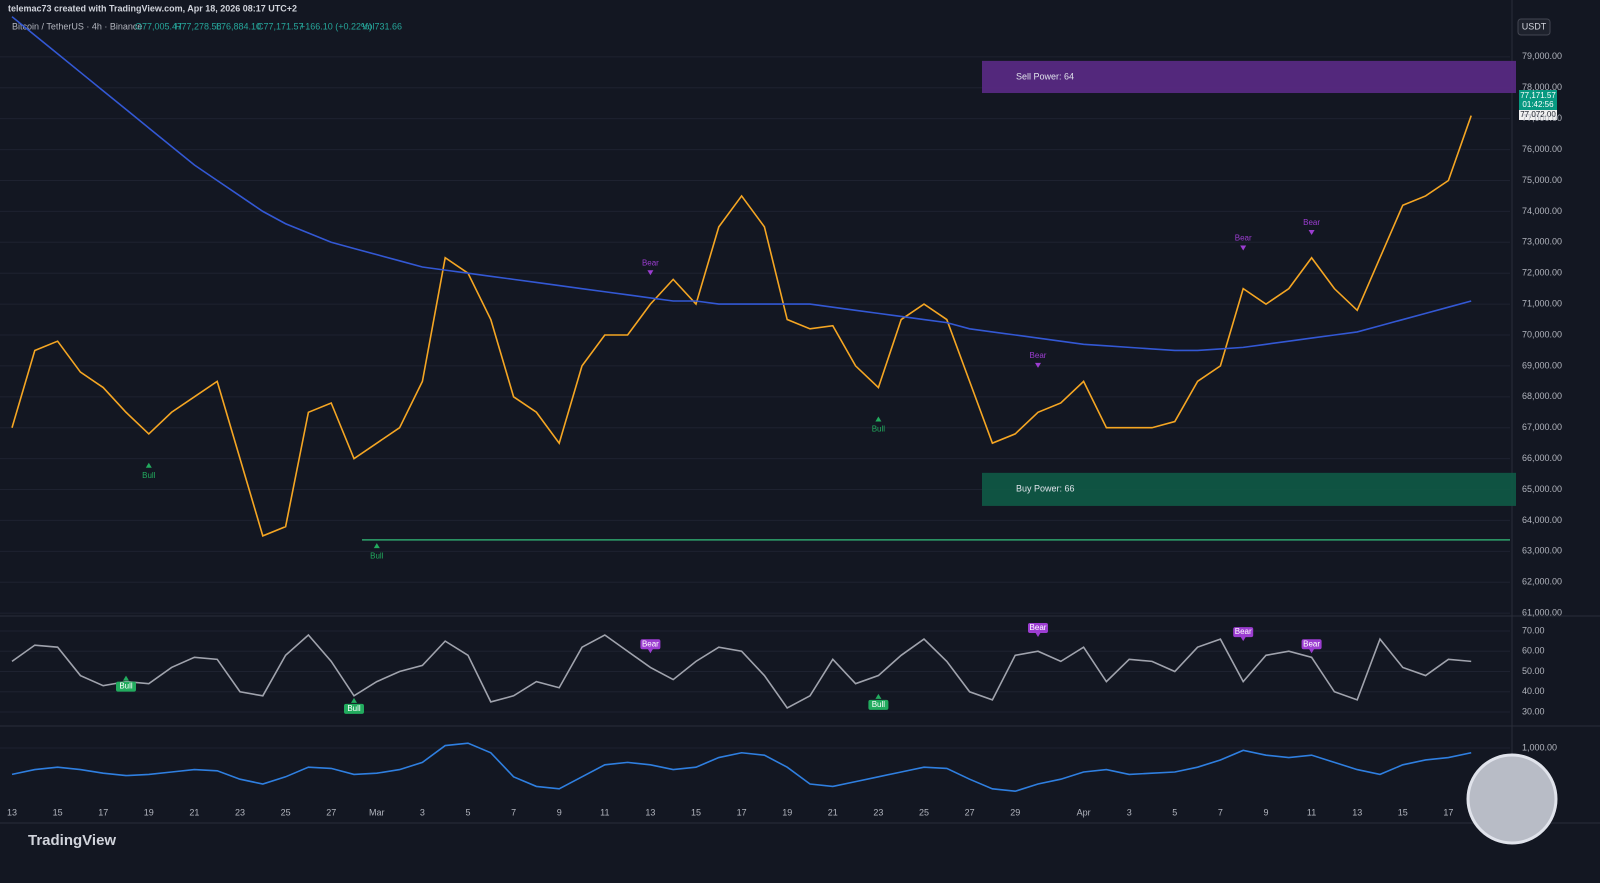 The height and width of the screenshot is (883, 1600). I want to click on y-tick-label: 60.00, so click(1533, 651).